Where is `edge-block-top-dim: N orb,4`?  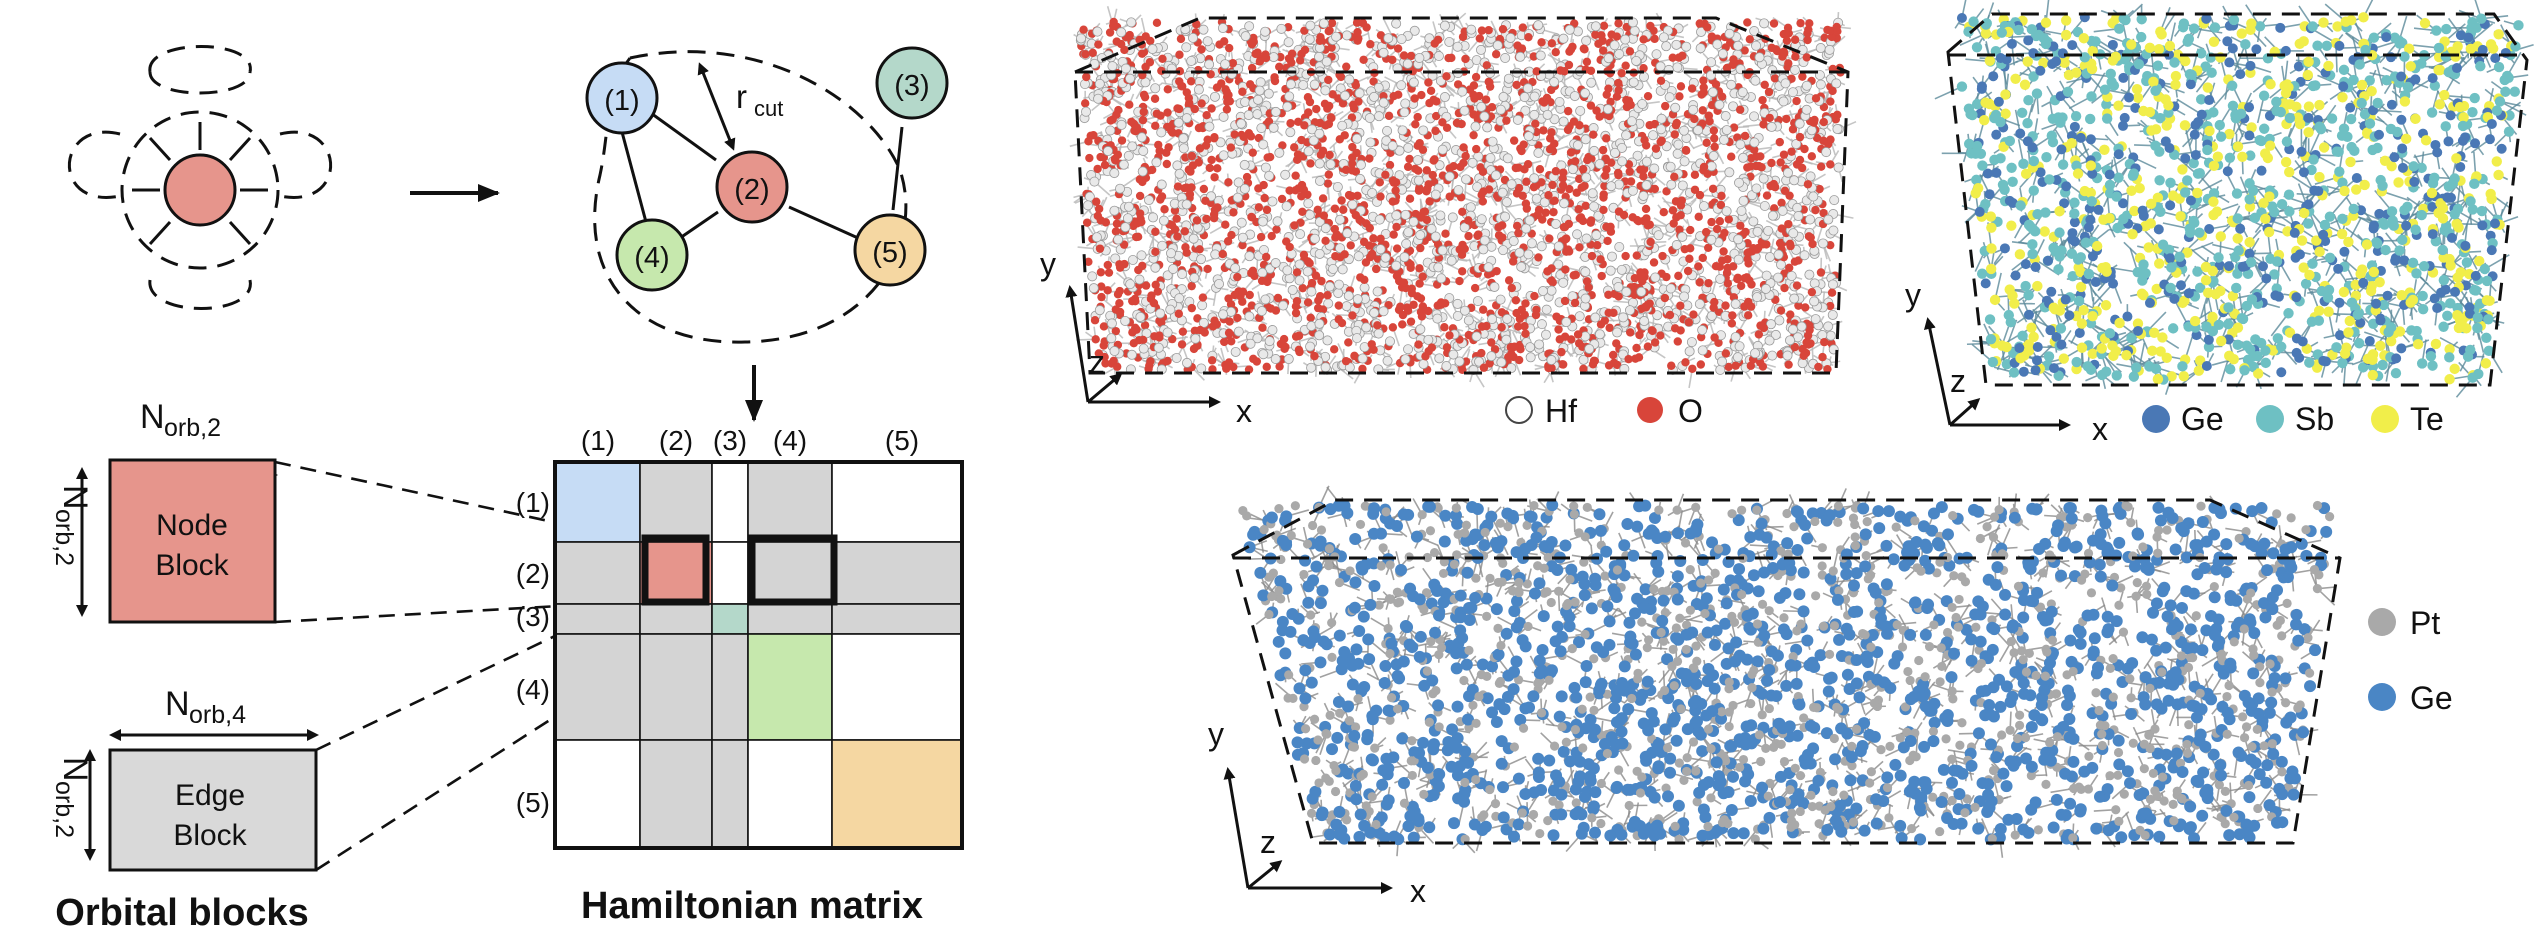
edge-block-top-dim: N orb,4 is located at coordinates (205, 707).